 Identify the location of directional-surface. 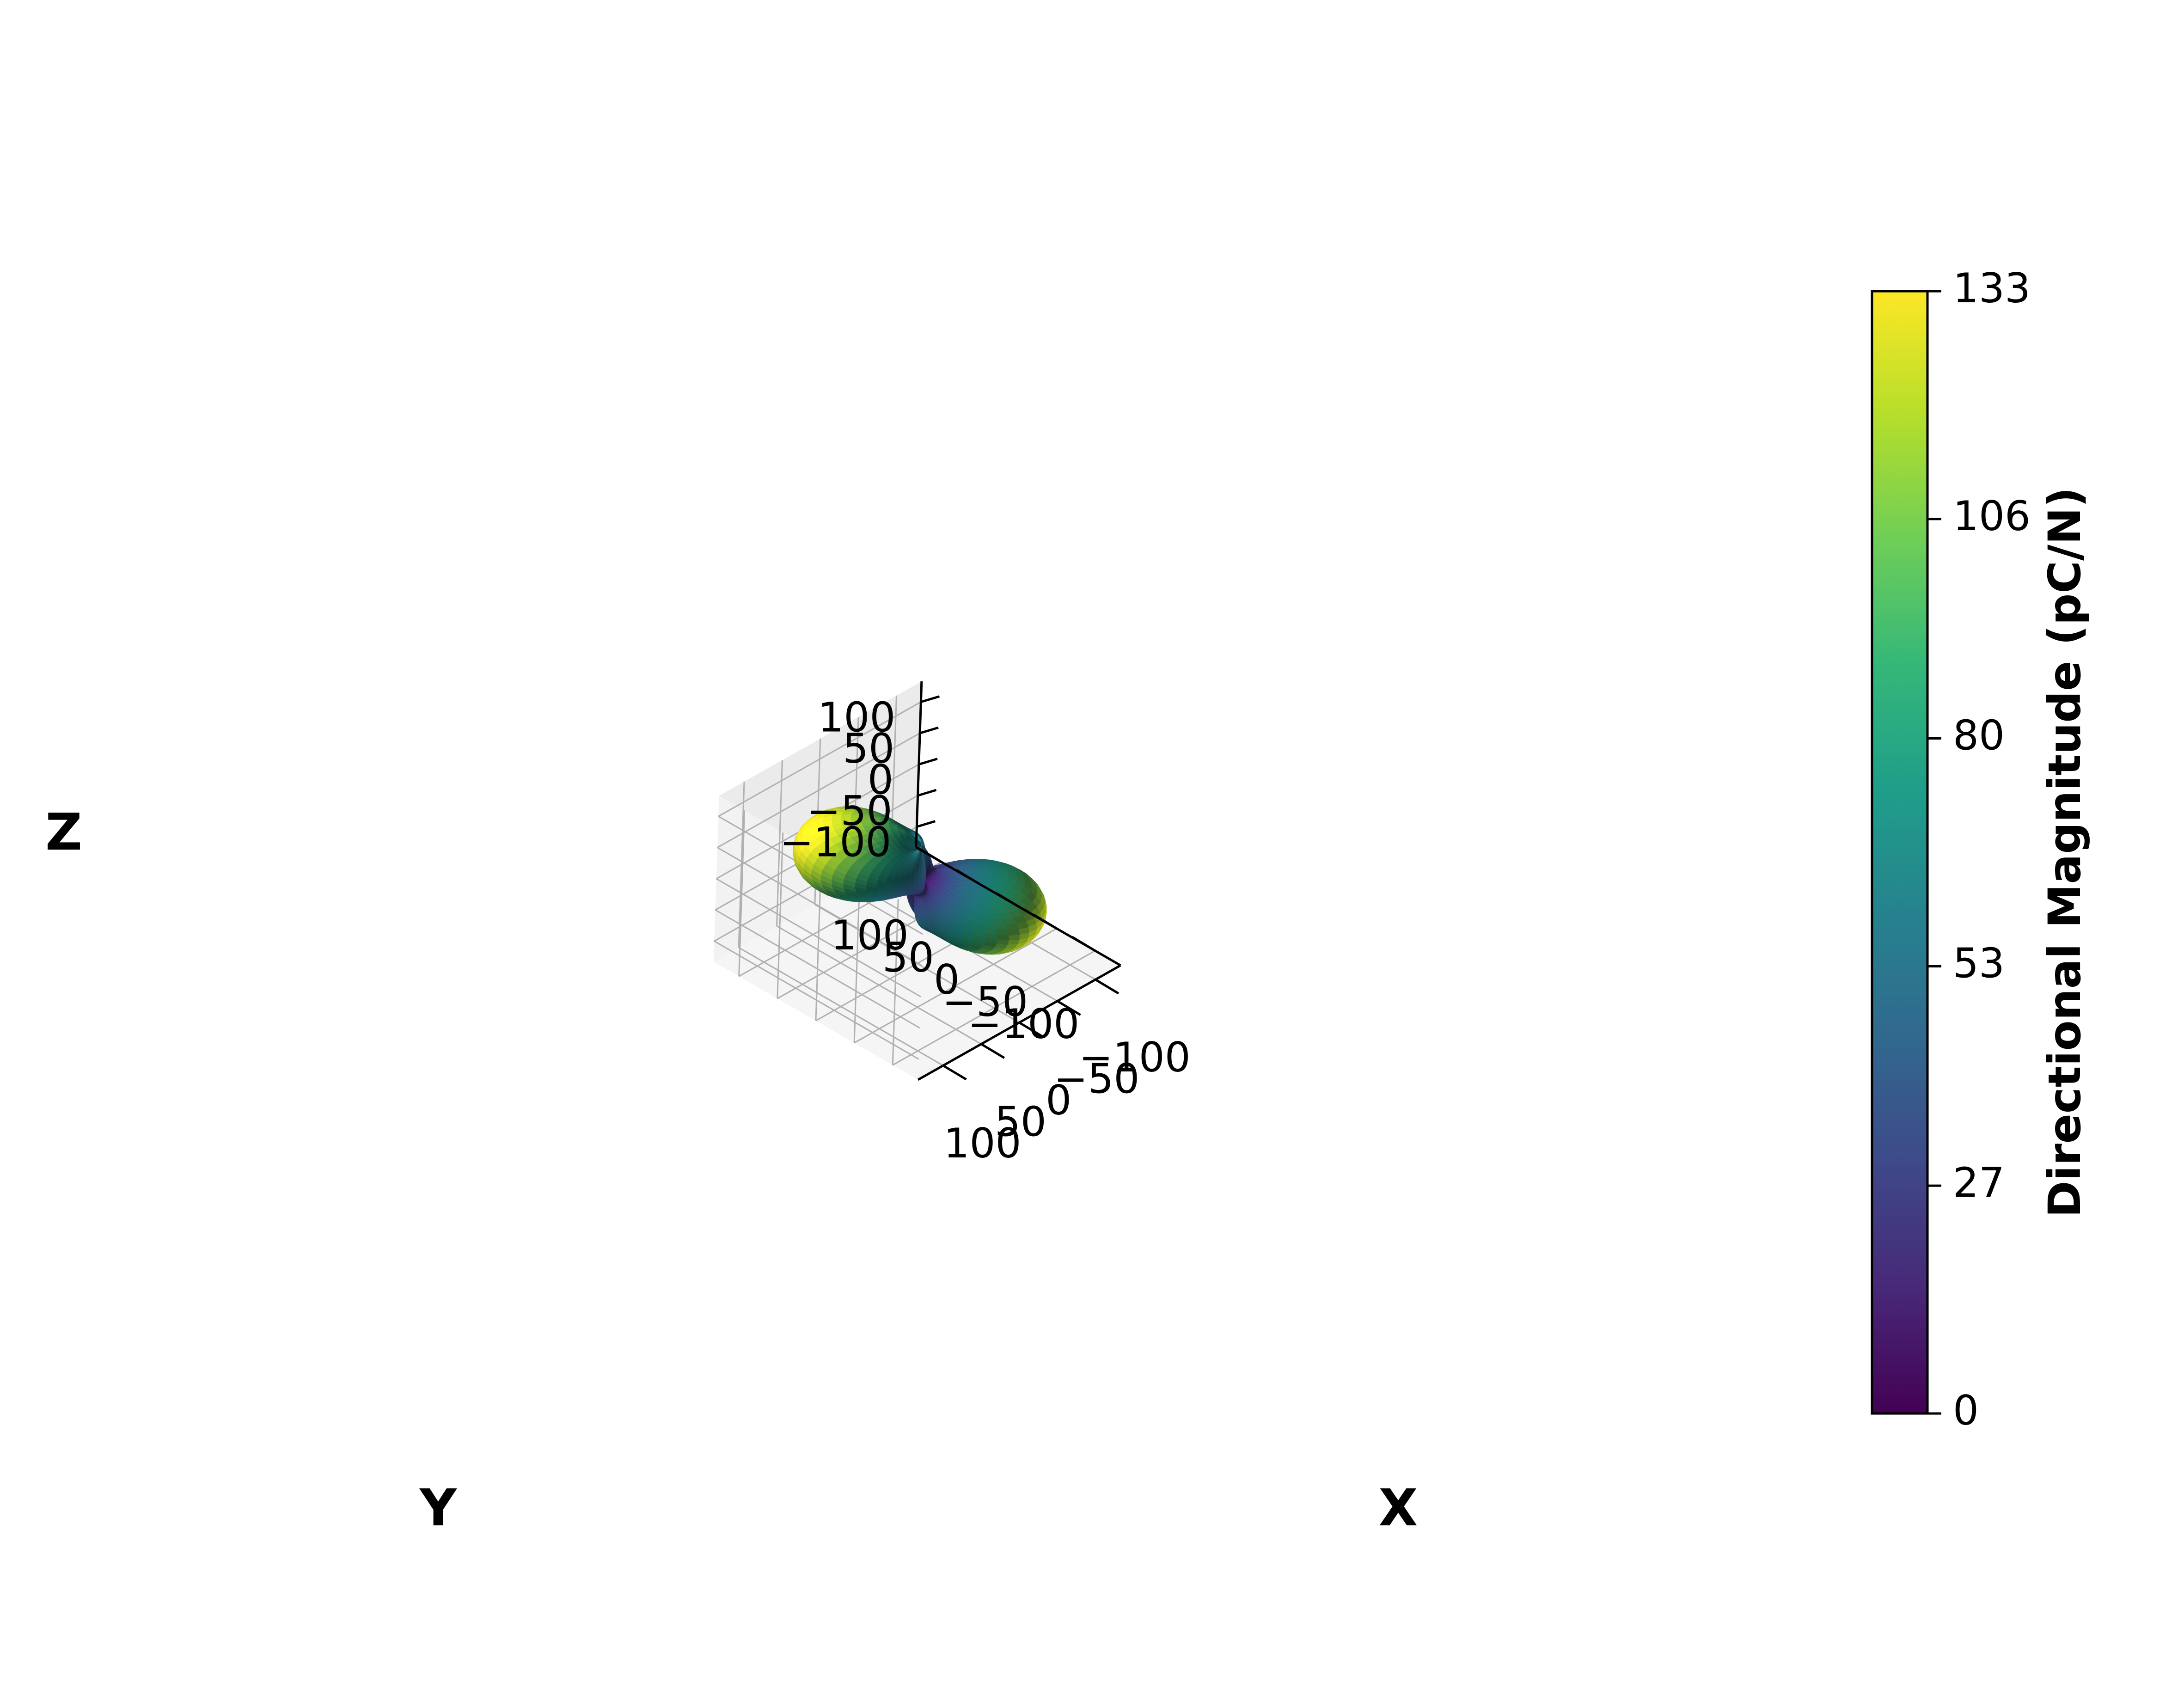
(920, 880).